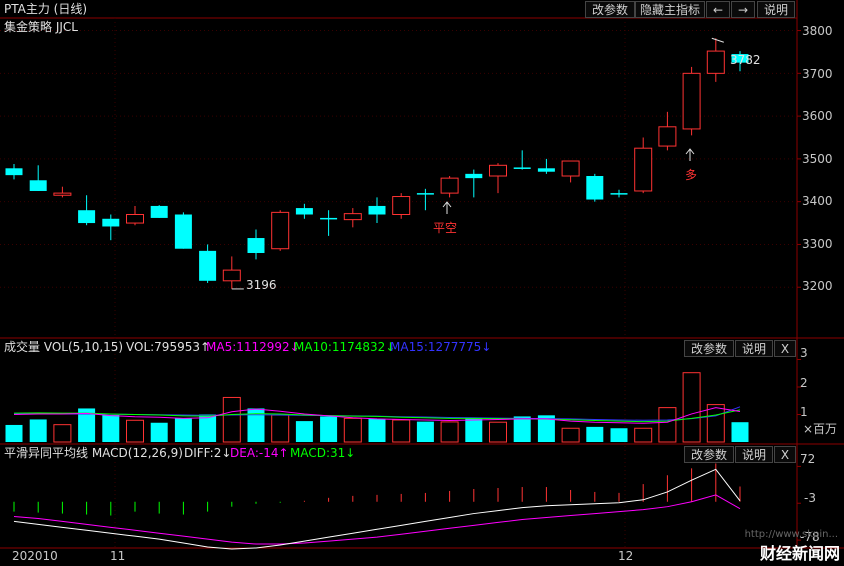  Describe the element at coordinates (817, 116) in the screenshot. I see `price-tick: 3600` at that location.